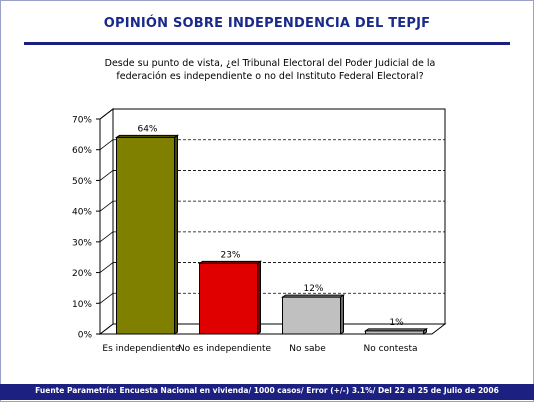  I want to click on y-tick-label: 40%, so click(82, 213).